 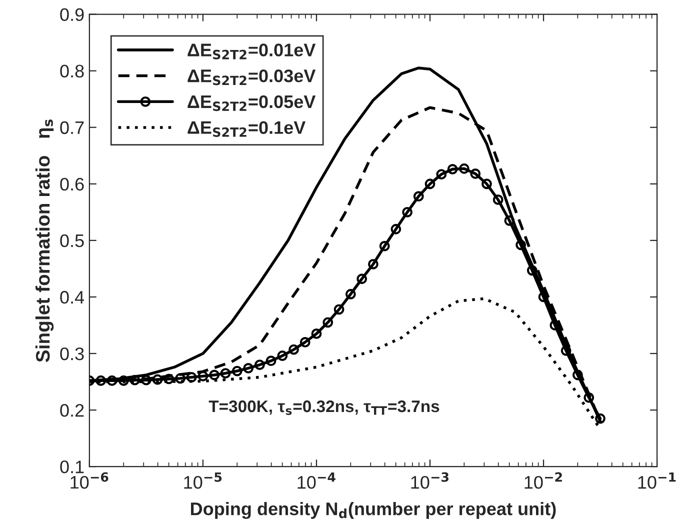 What do you see at coordinates (317, 480) in the screenshot?
I see `x-tick-label: 10$^{−4}$` at bounding box center [317, 480].